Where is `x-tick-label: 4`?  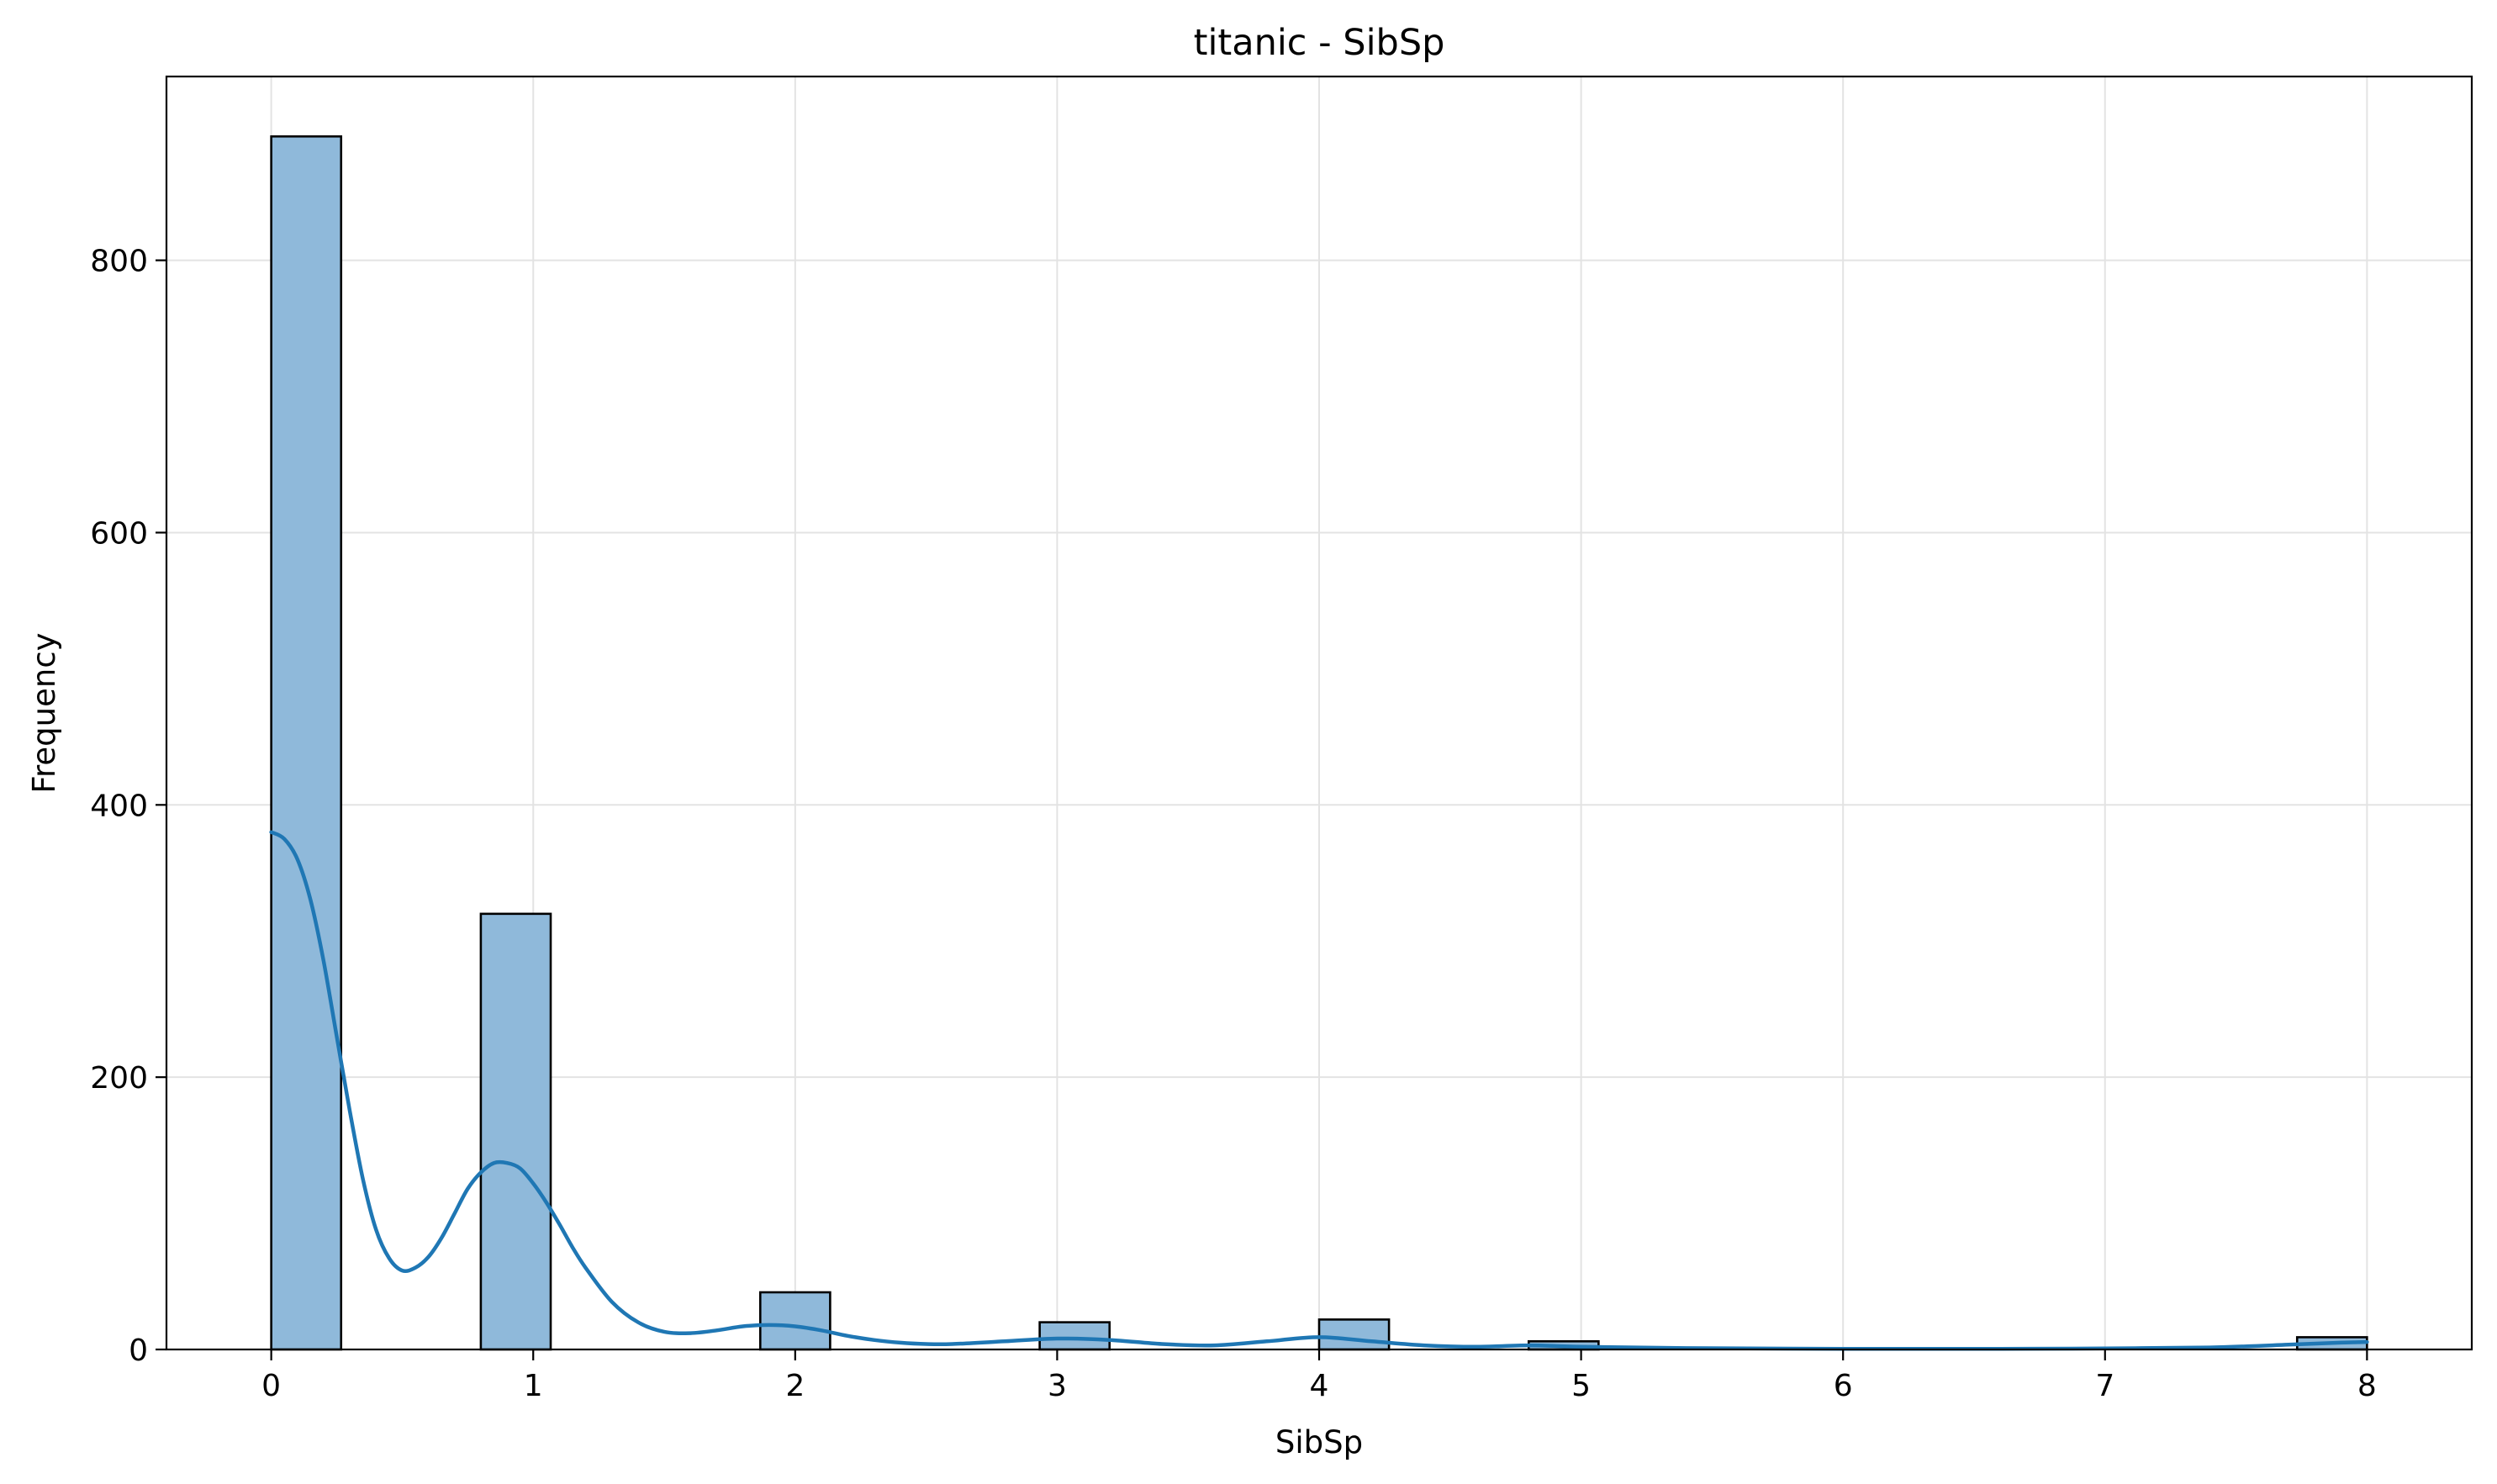
x-tick-label: 4 is located at coordinates (1319, 1386).